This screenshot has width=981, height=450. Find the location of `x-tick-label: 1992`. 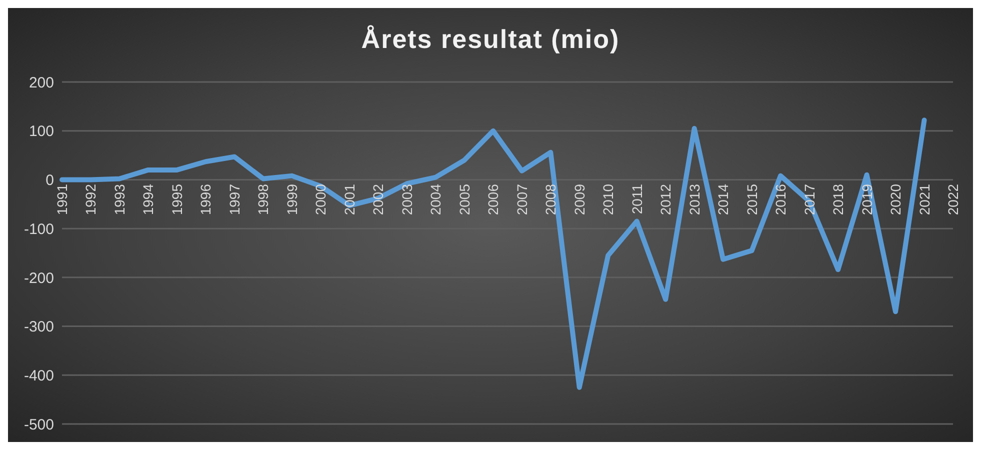

x-tick-label: 1992 is located at coordinates (90, 200).